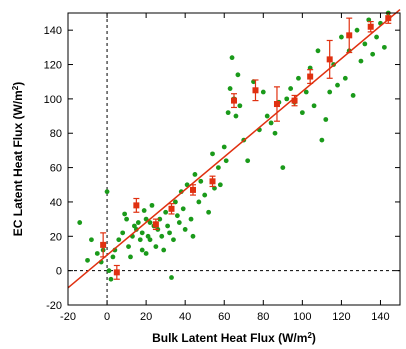 This screenshot has width=406, height=349. Describe the element at coordinates (107, 317) in the screenshot. I see `x-tick-label: 0` at that location.